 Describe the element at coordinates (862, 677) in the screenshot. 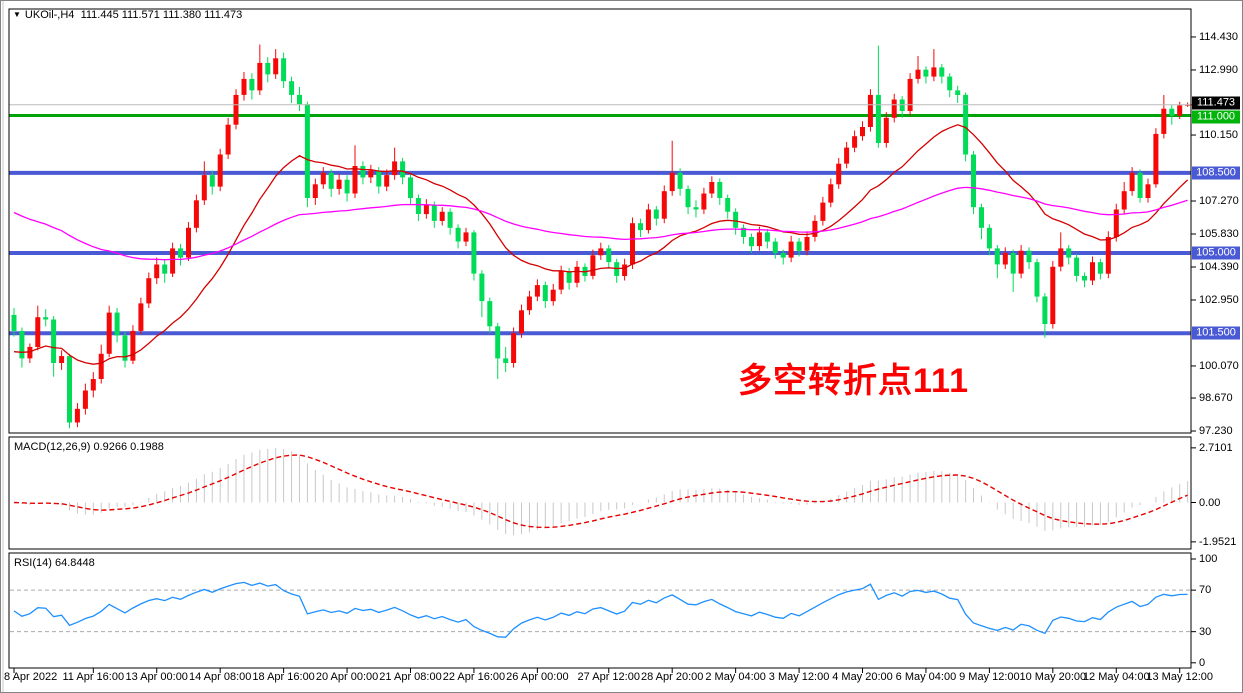

I see `date-axis-label: 4 May 20:00` at that location.